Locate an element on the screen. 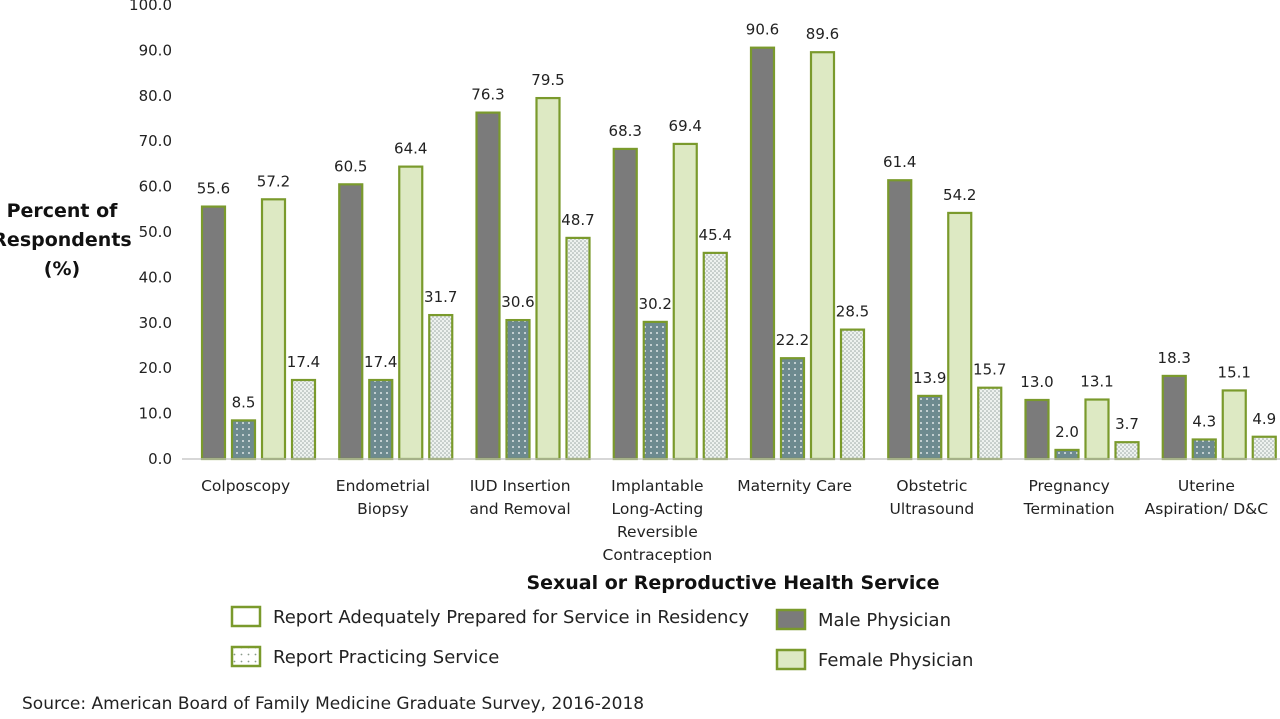 This screenshot has width=1280, height=719. data-label: 79.5 is located at coordinates (547, 80).